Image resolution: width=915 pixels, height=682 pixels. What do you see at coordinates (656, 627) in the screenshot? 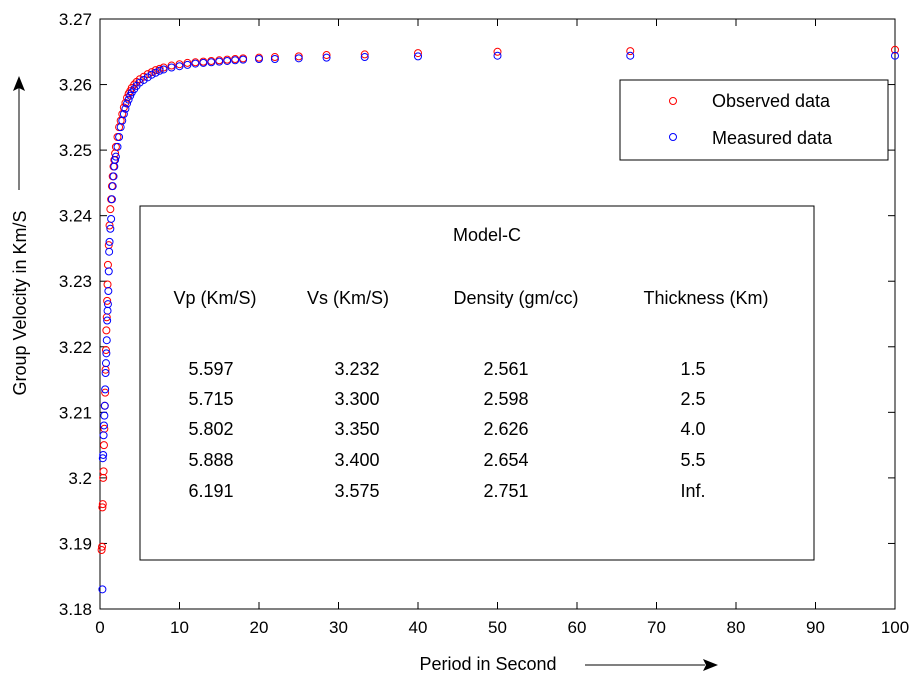
I see `x-tick-label: 70` at bounding box center [656, 627].